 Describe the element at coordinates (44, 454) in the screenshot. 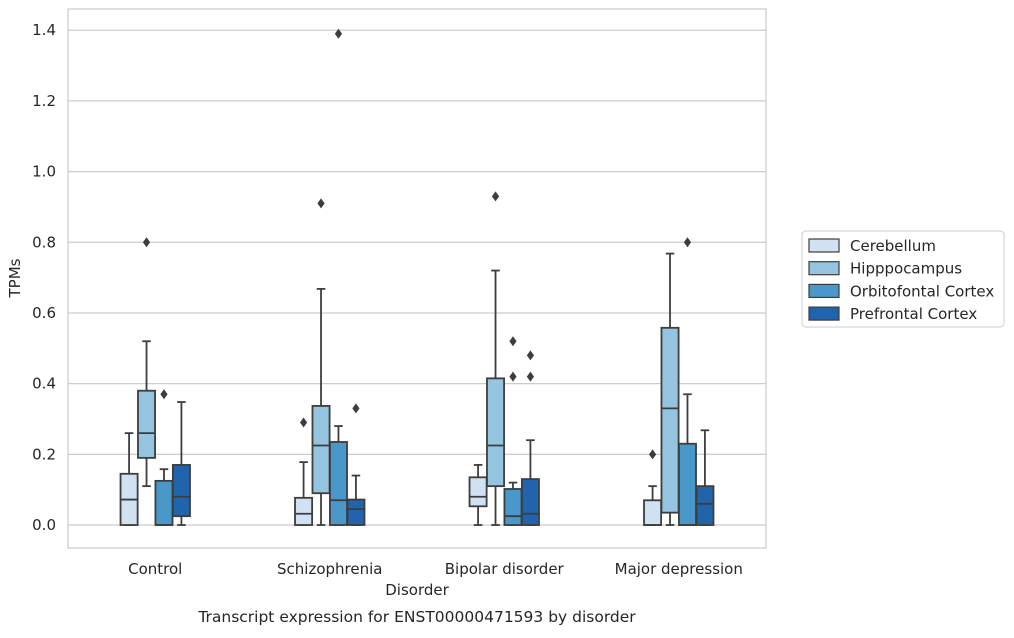

I see `y-tick-label: 0.2` at that location.